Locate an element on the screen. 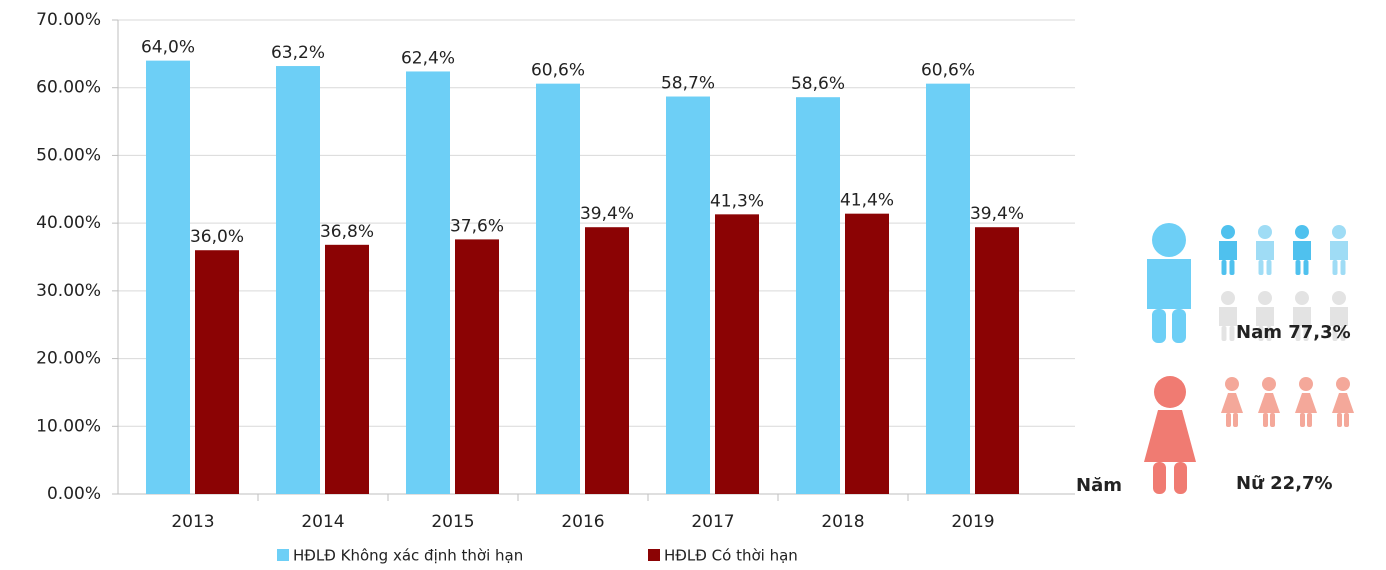  x-tick-label: 2017 is located at coordinates (712, 522).